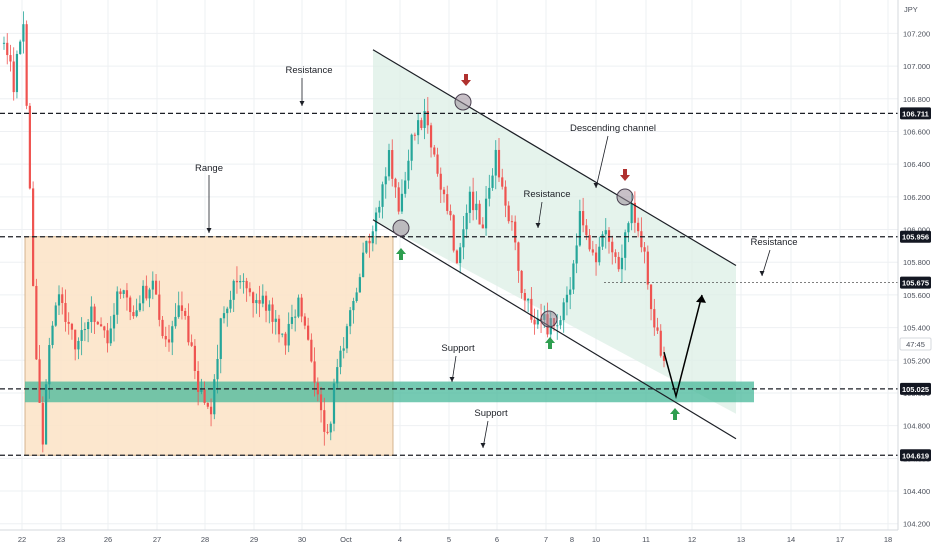 The width and height of the screenshot is (932, 550). I want to click on time-tick-label: Oct, so click(346, 539).